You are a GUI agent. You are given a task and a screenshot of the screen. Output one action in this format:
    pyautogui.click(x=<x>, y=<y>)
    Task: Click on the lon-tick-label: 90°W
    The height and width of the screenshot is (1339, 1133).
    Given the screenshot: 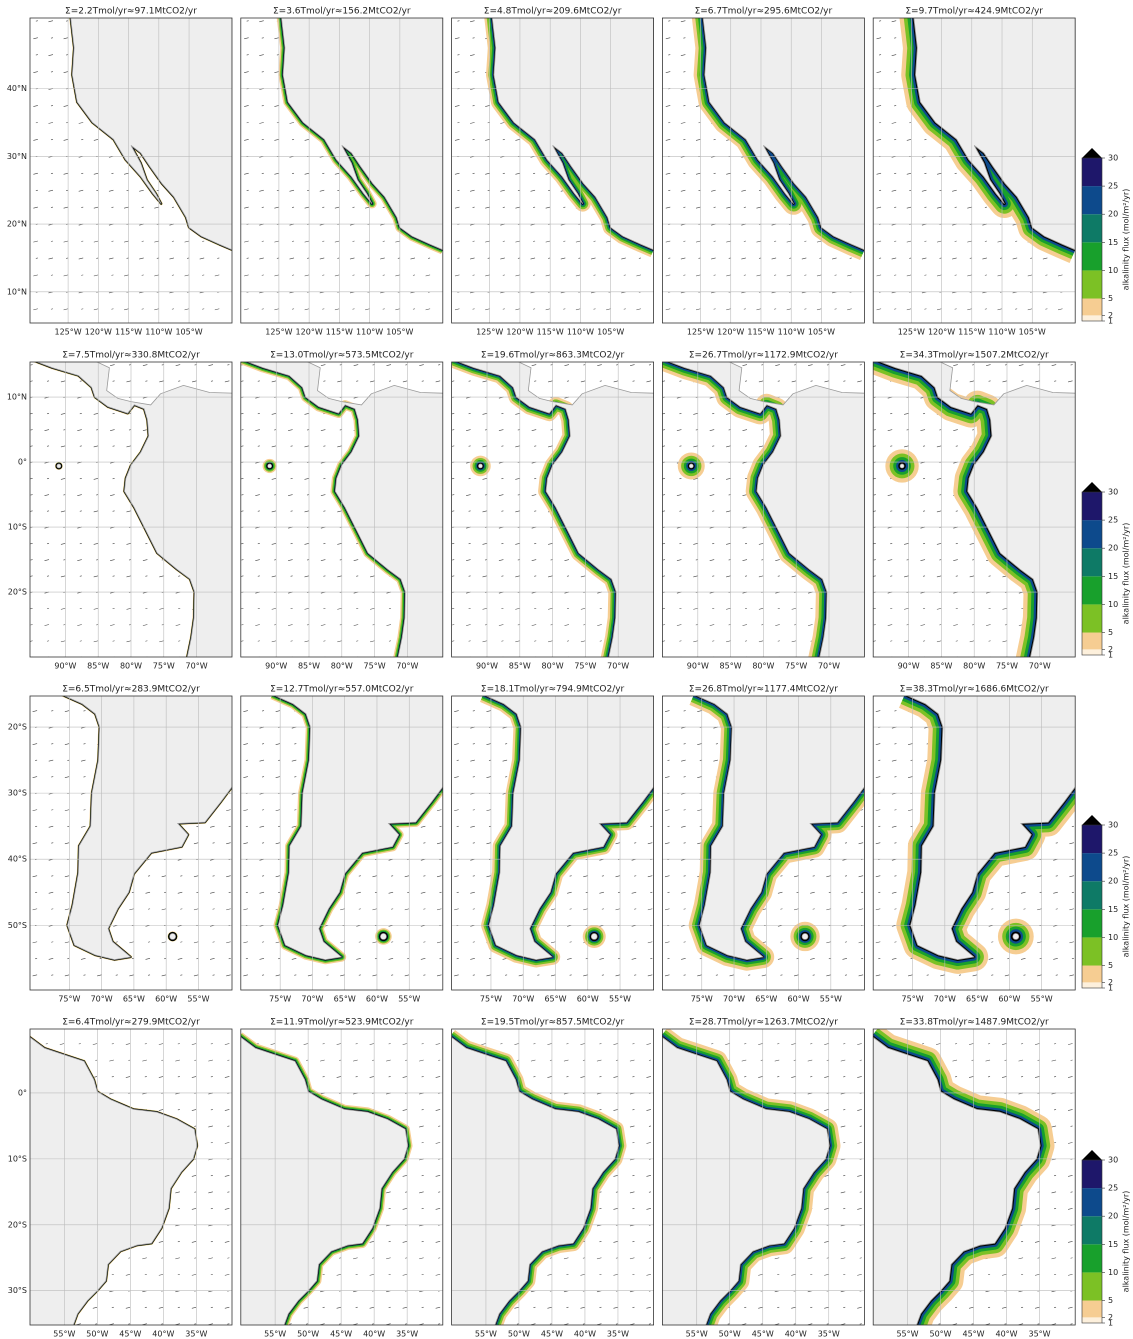 What is the action you would take?
    pyautogui.click(x=487, y=666)
    